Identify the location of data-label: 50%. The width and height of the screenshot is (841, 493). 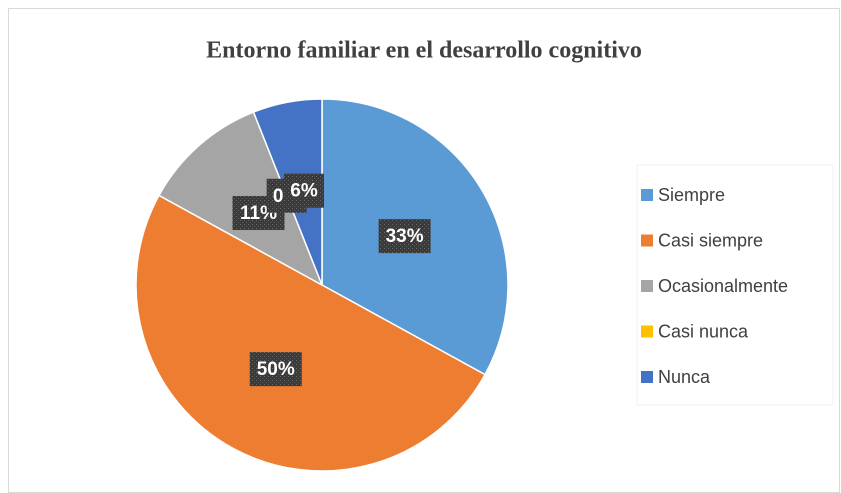
(276, 369).